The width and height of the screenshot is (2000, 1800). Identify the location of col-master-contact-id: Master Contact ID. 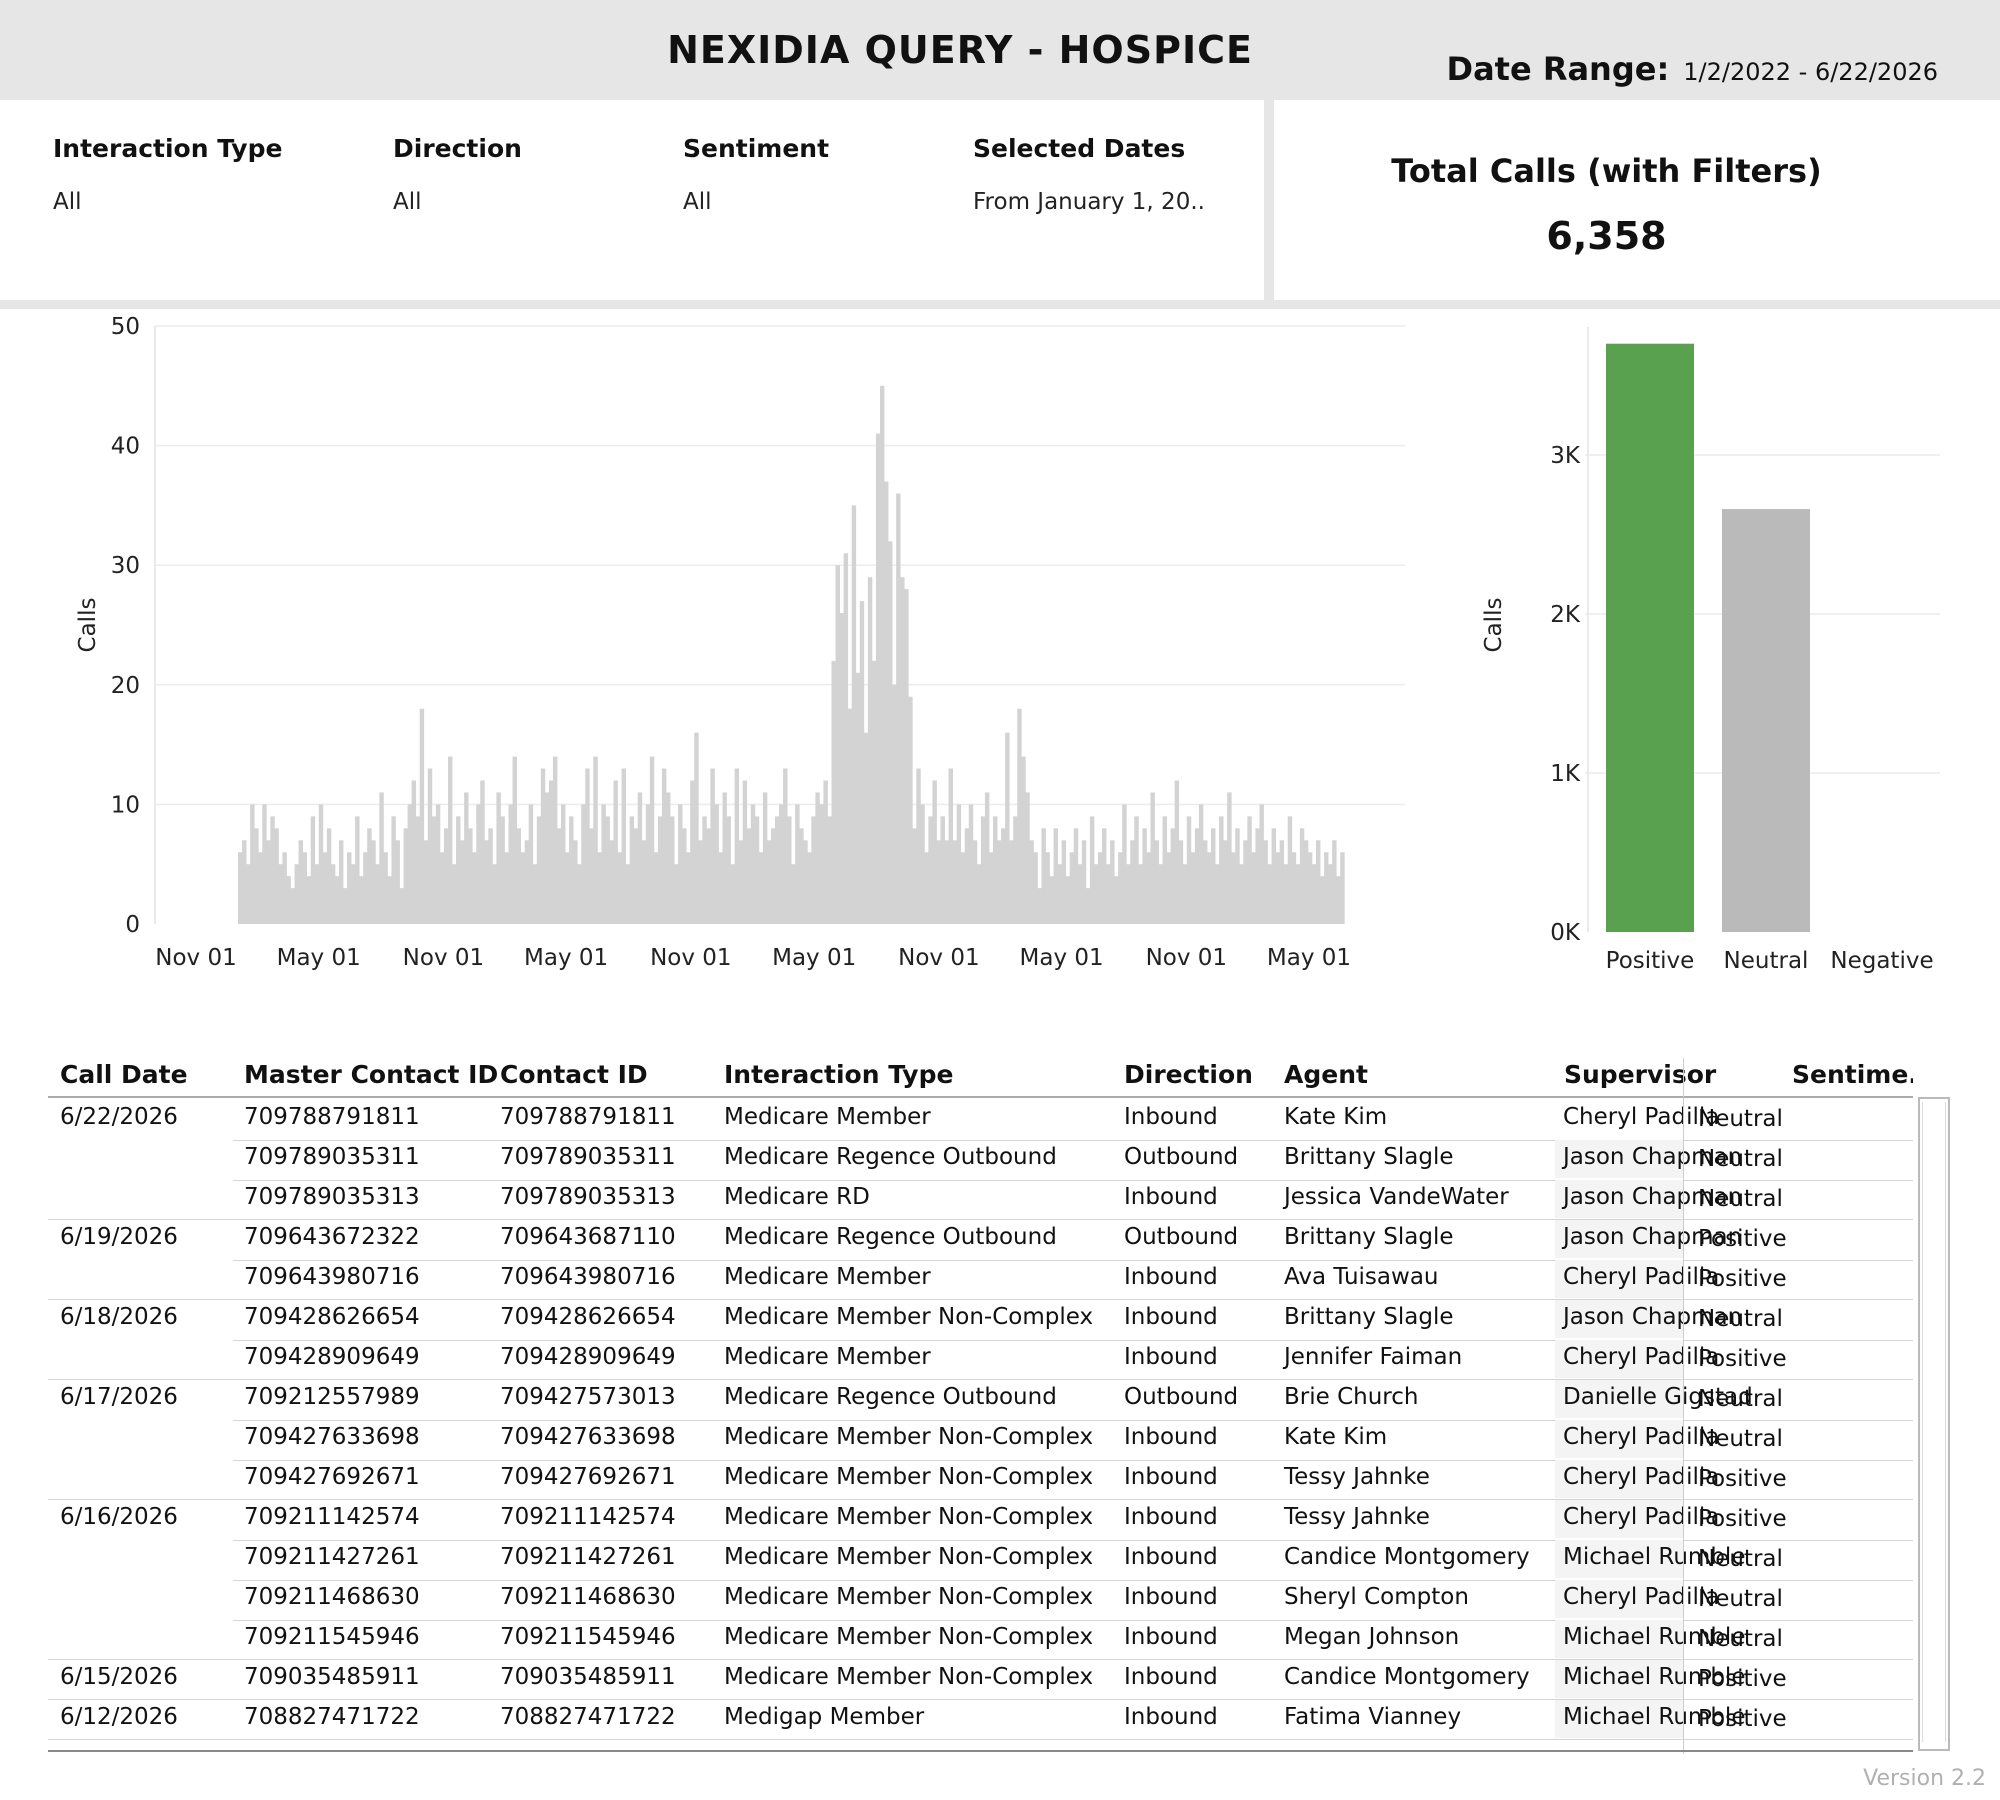
(371, 1074).